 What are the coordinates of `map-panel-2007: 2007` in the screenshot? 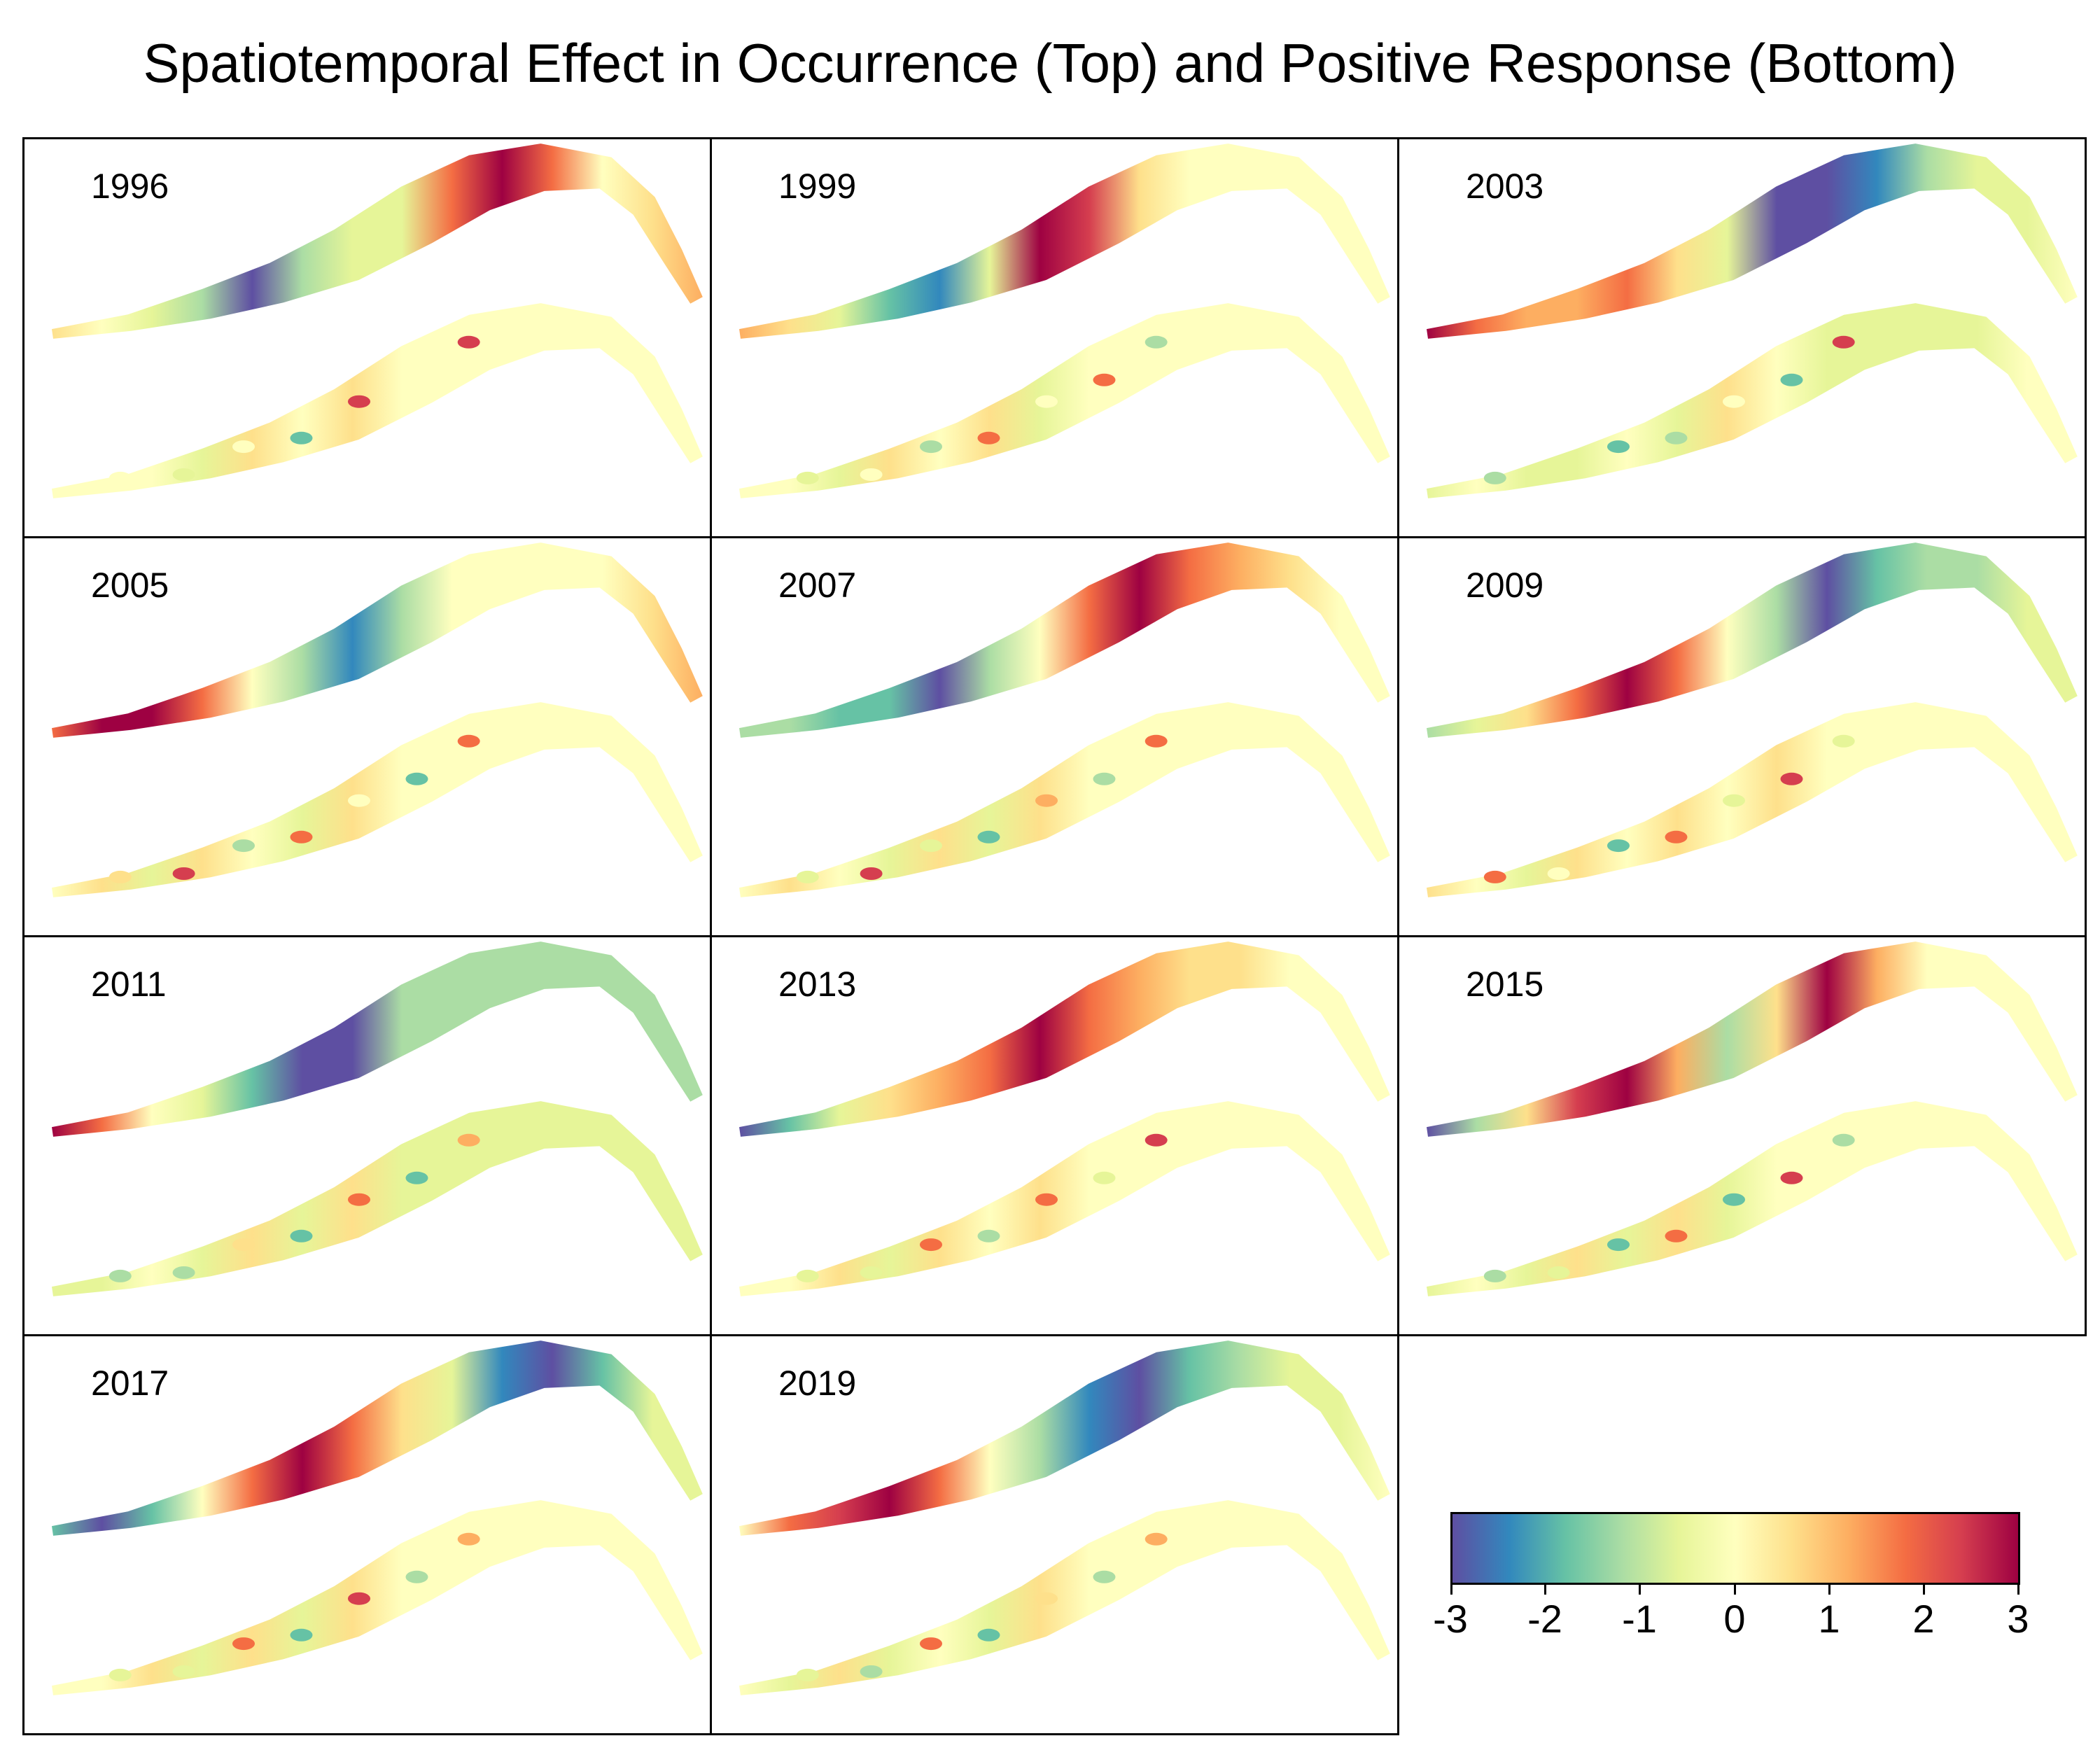 It's located at (1054, 736).